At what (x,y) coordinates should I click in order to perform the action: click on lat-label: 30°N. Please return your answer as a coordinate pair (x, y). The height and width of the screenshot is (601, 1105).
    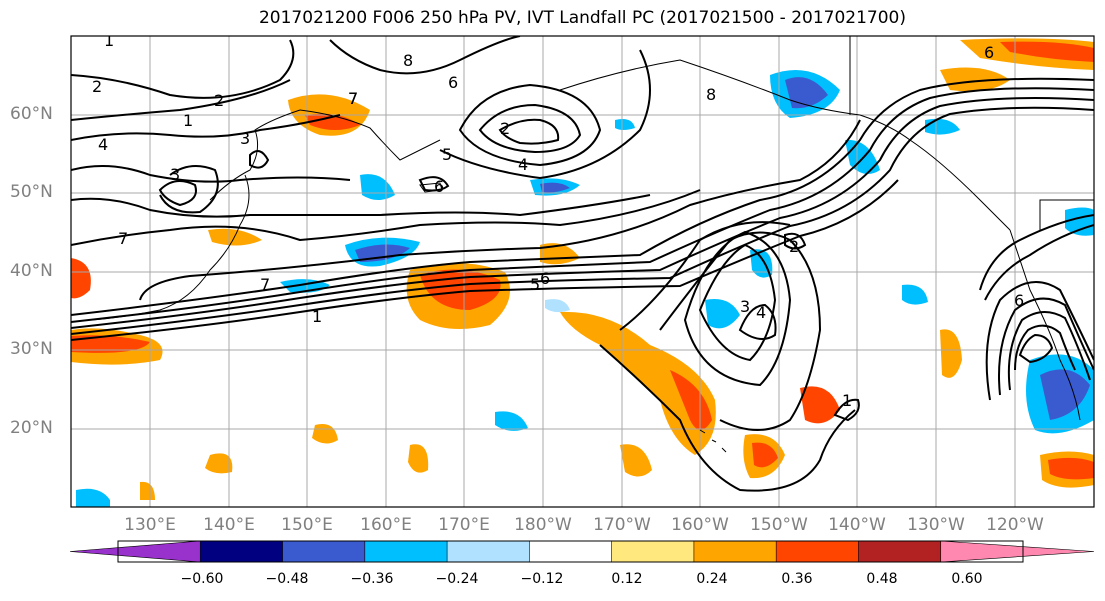
    Looking at the image, I should click on (31, 349).